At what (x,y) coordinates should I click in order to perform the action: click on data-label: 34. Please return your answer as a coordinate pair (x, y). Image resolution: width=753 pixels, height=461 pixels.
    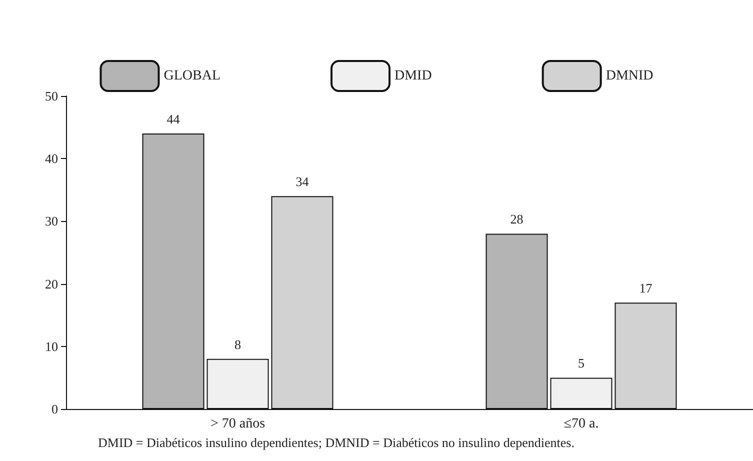
    Looking at the image, I should click on (303, 182).